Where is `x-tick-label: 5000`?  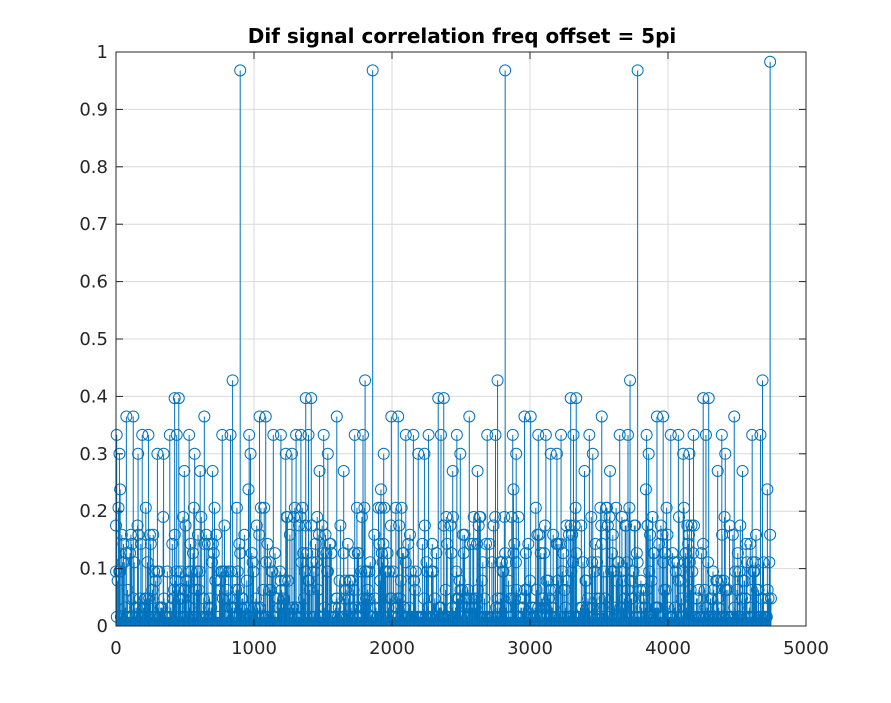
x-tick-label: 5000 is located at coordinates (806, 648).